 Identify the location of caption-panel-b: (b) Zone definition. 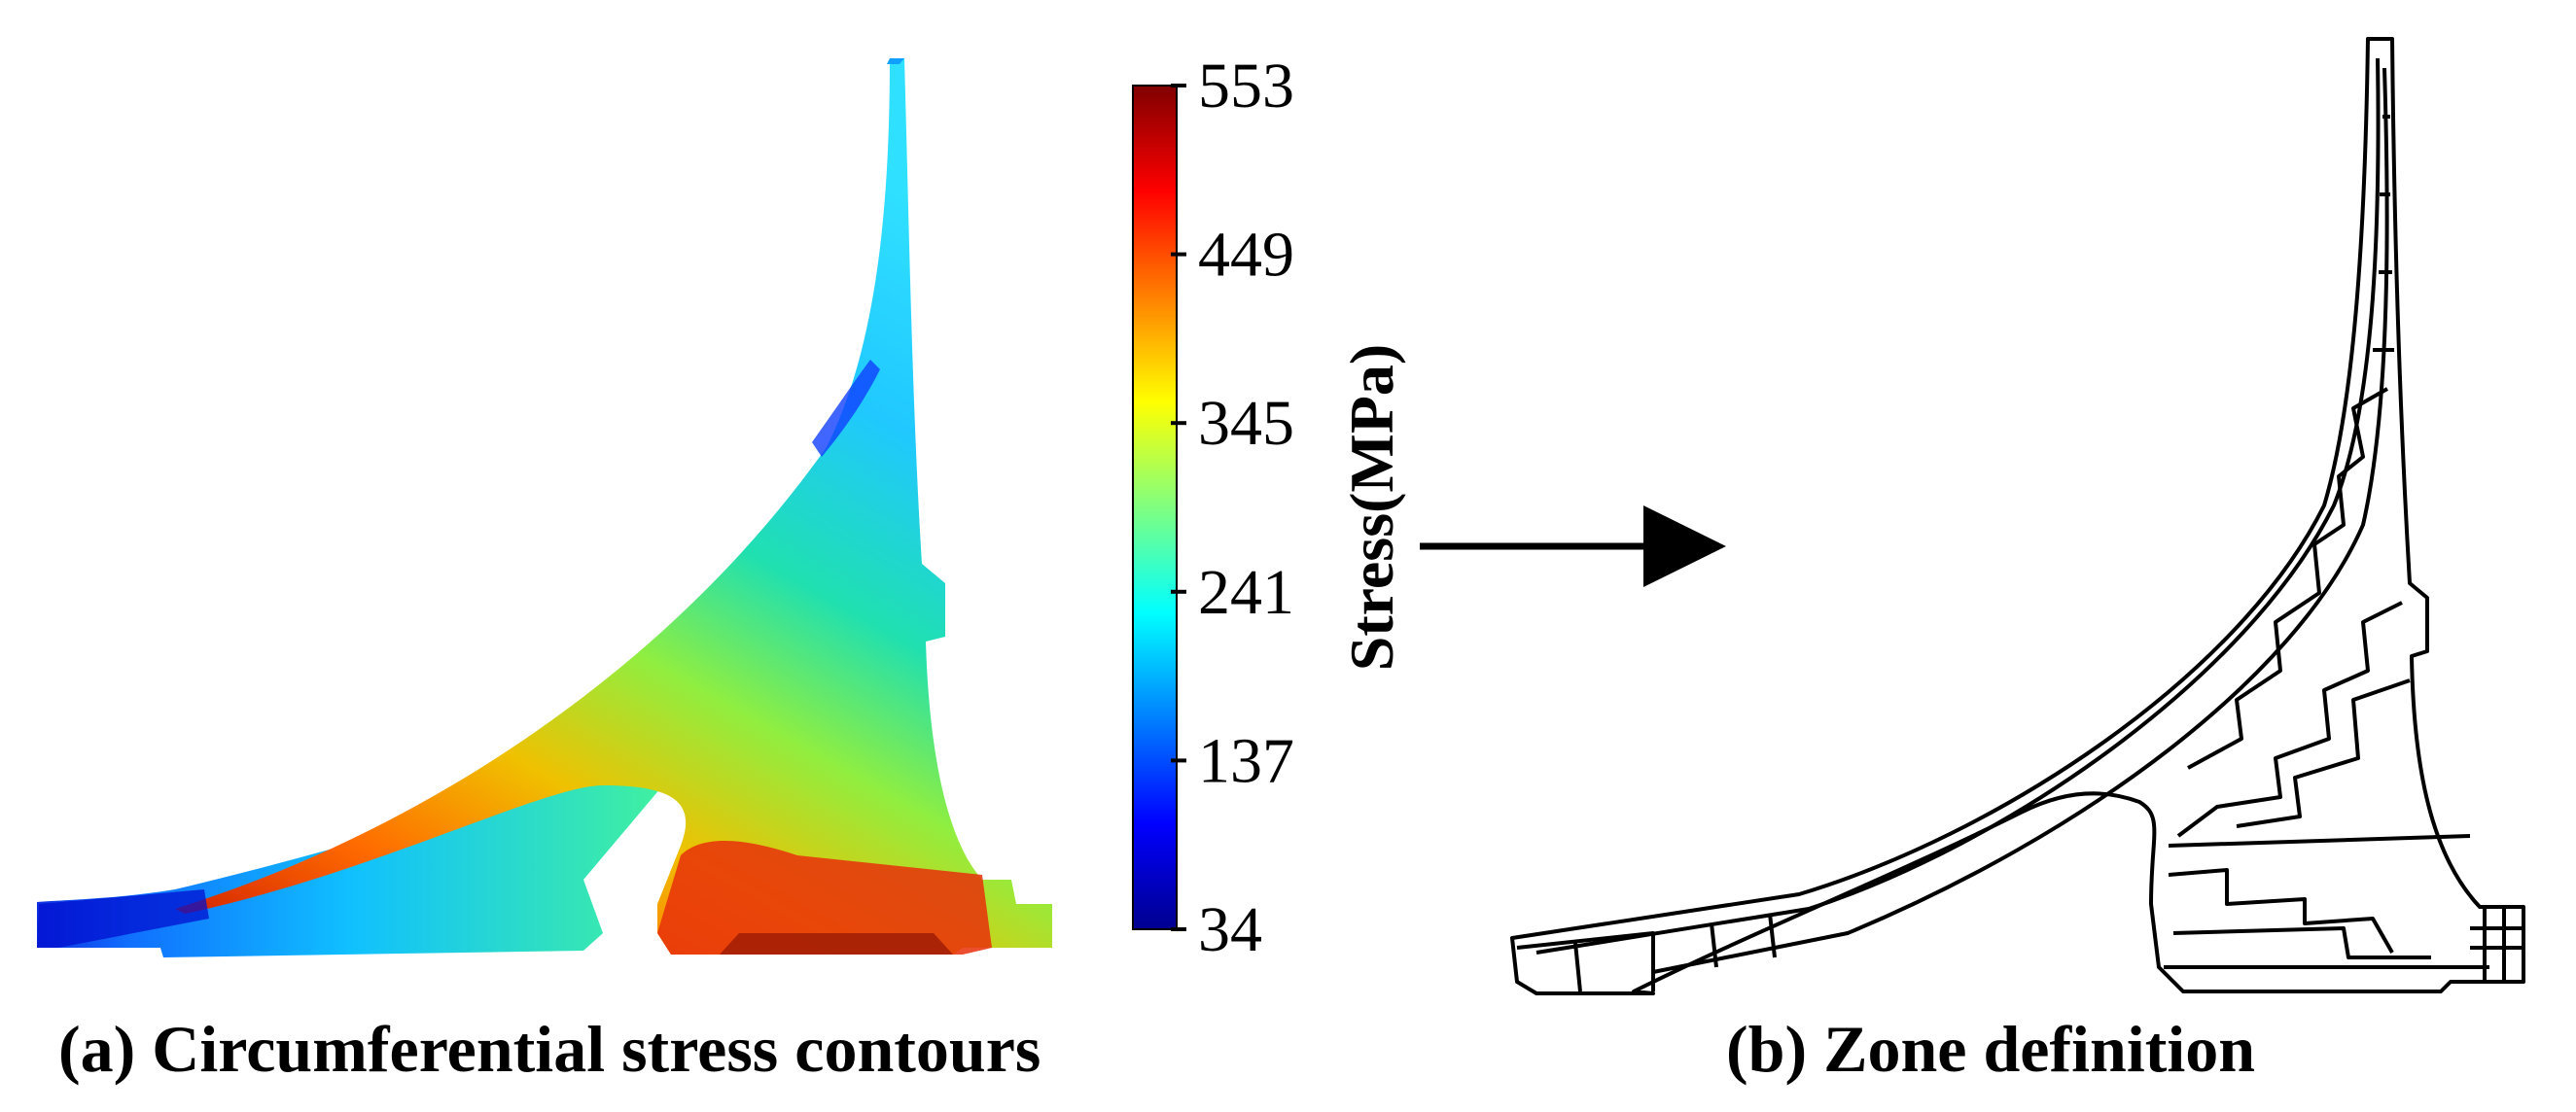
(1991, 1049).